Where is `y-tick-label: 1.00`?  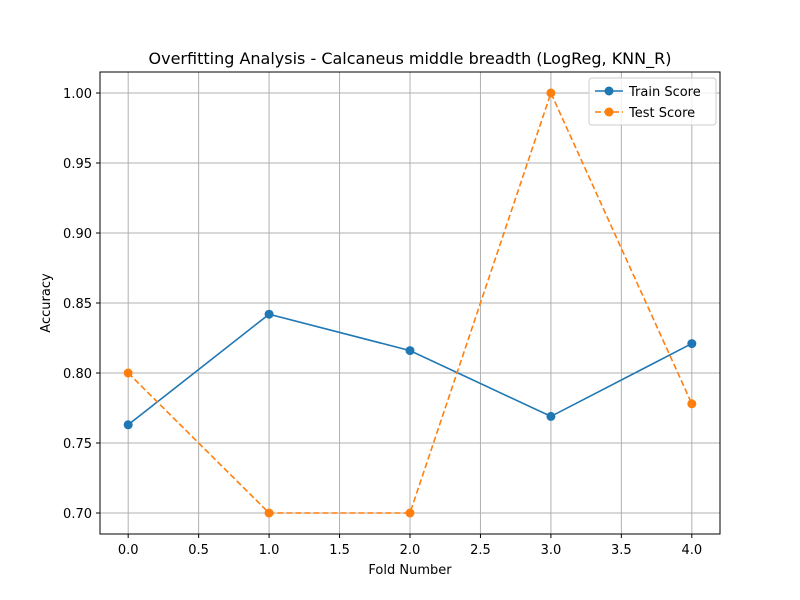
y-tick-label: 1.00 is located at coordinates (77, 94).